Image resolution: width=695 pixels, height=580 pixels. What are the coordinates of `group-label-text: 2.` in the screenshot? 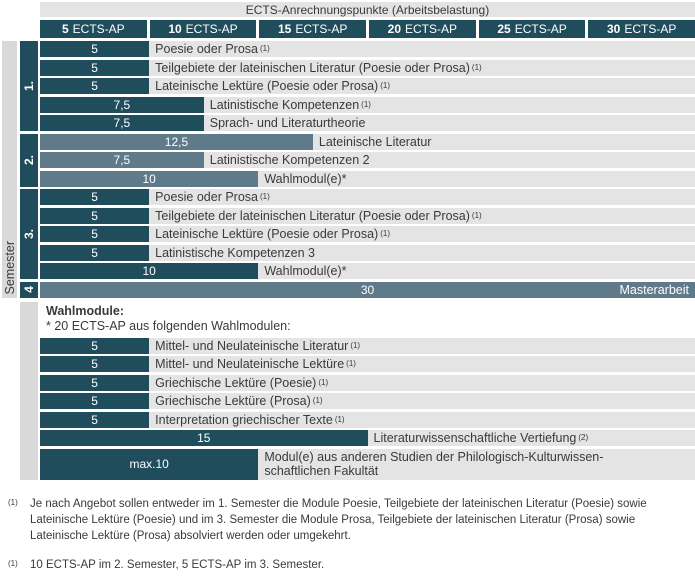 It's located at (29, 159).